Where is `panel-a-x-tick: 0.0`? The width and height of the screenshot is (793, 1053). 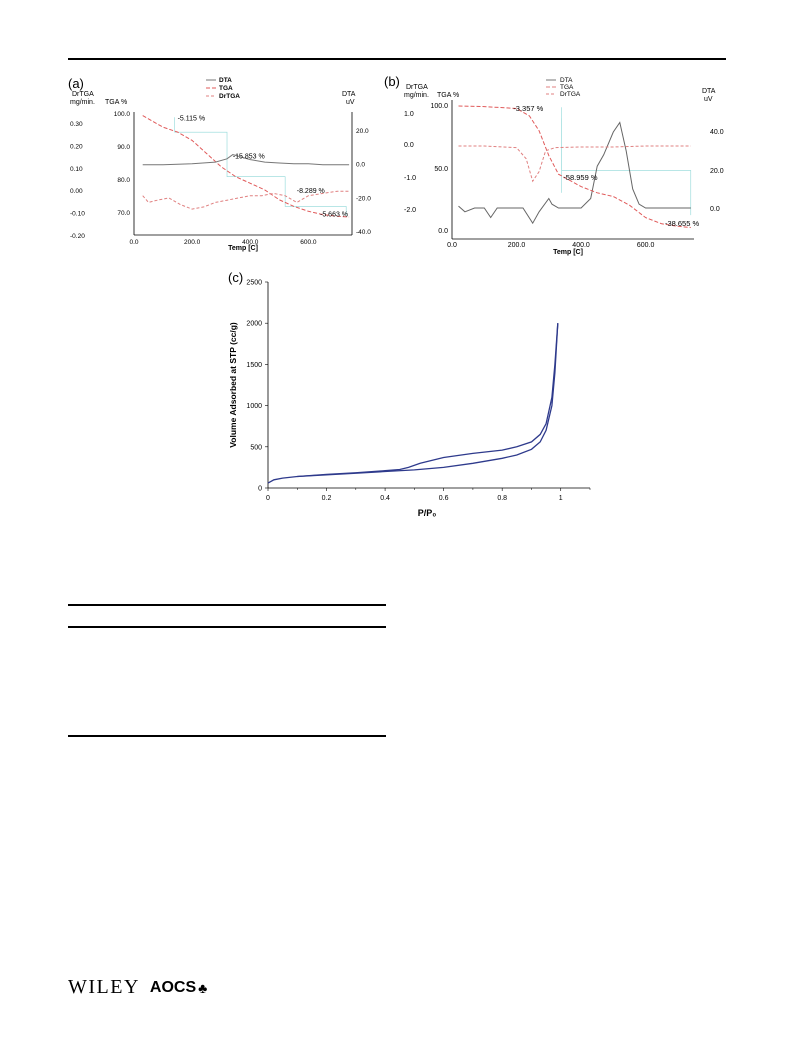 panel-a-x-tick: 0.0 is located at coordinates (133, 242).